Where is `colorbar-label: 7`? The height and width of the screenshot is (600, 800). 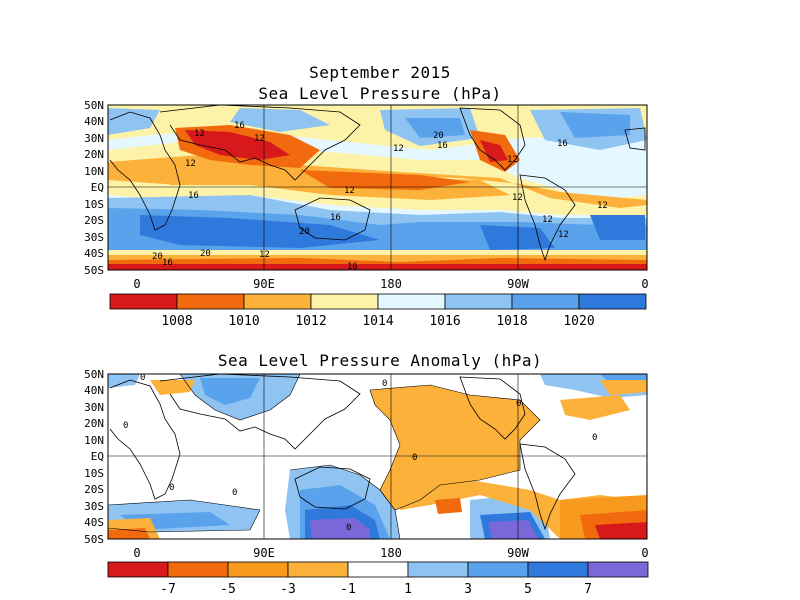 colorbar-label: 7 is located at coordinates (588, 589).